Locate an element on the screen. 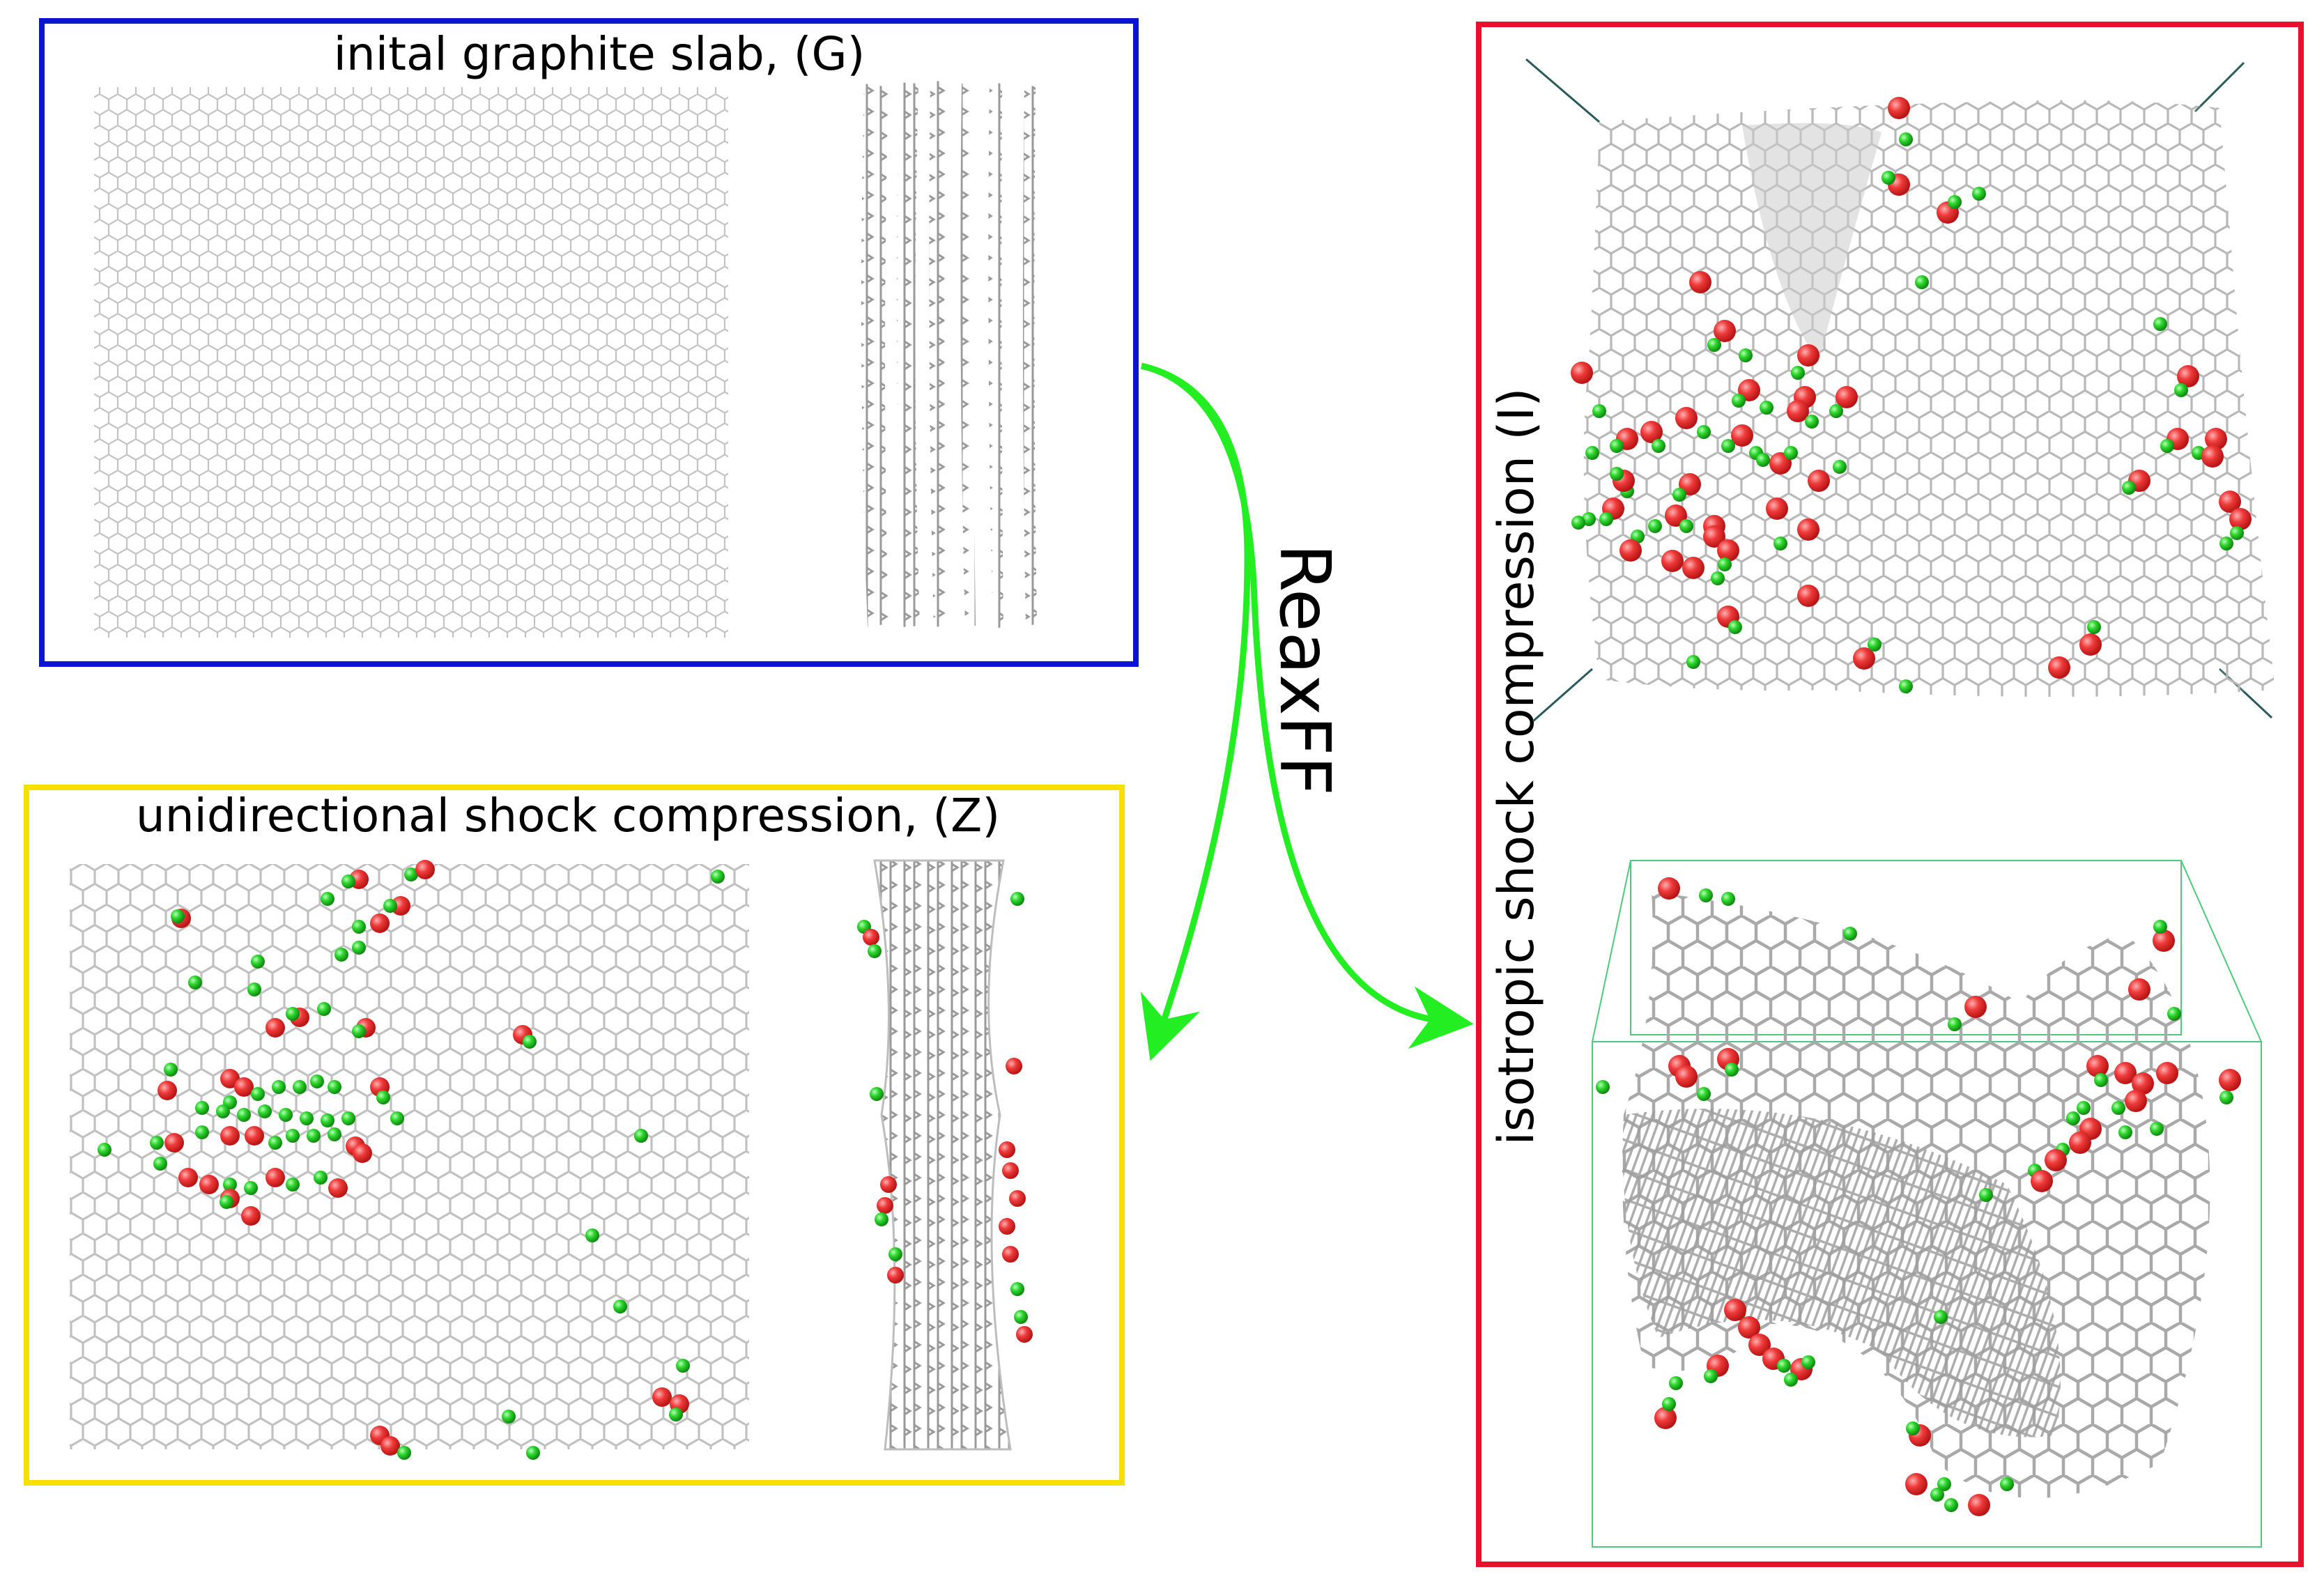 This screenshot has height=1588, width=2324. isotropic-bottom-structure is located at coordinates (1927, 1204).